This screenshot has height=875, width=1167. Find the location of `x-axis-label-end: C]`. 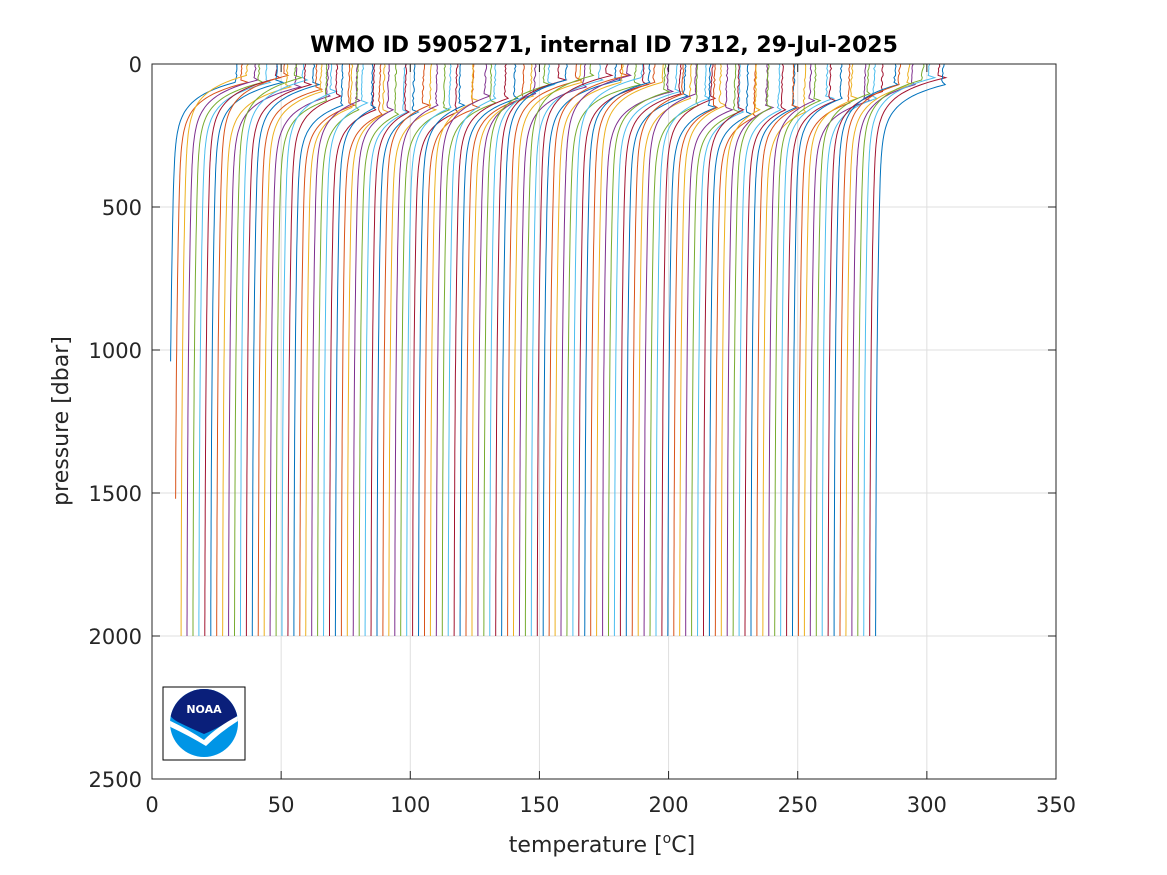

x-axis-label-end: C] is located at coordinates (683, 845).